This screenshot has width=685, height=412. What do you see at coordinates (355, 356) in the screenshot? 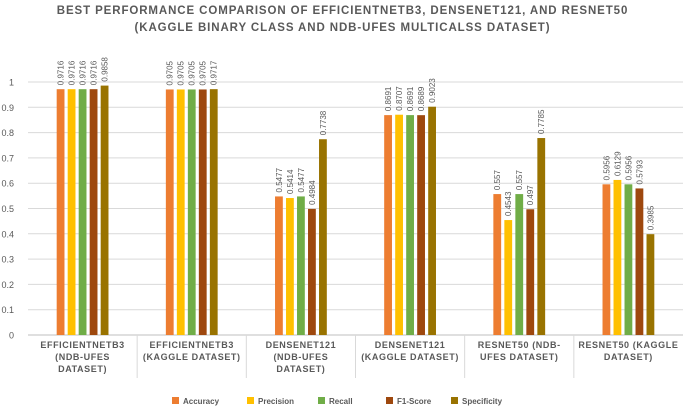
I see `category-separators` at bounding box center [355, 356].